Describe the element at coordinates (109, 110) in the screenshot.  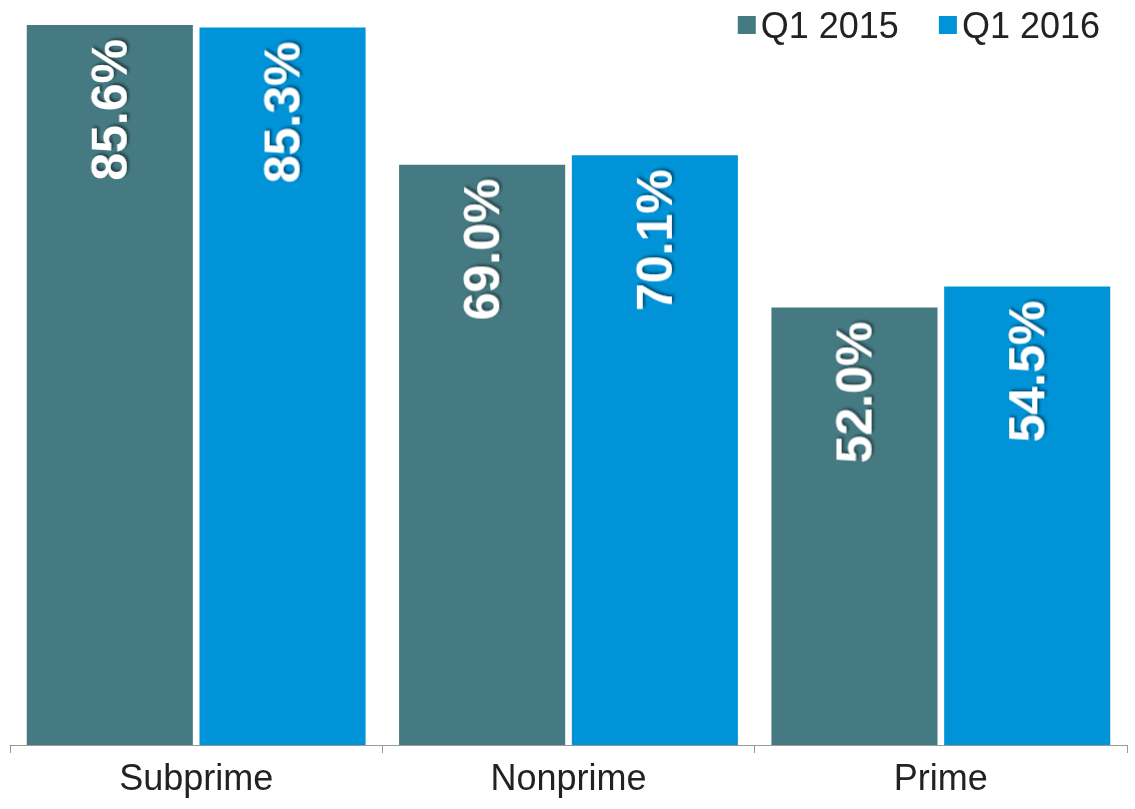
I see `data-label: 85.6%` at that location.